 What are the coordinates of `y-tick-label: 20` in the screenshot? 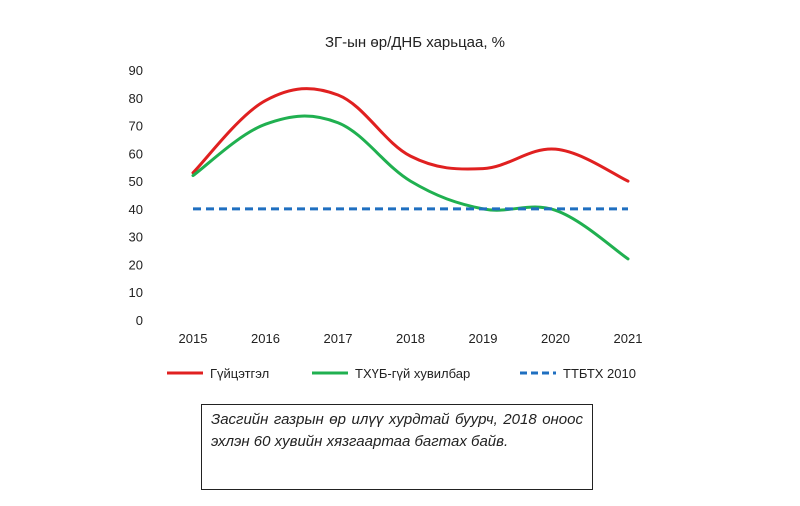 It's located at (136, 264).